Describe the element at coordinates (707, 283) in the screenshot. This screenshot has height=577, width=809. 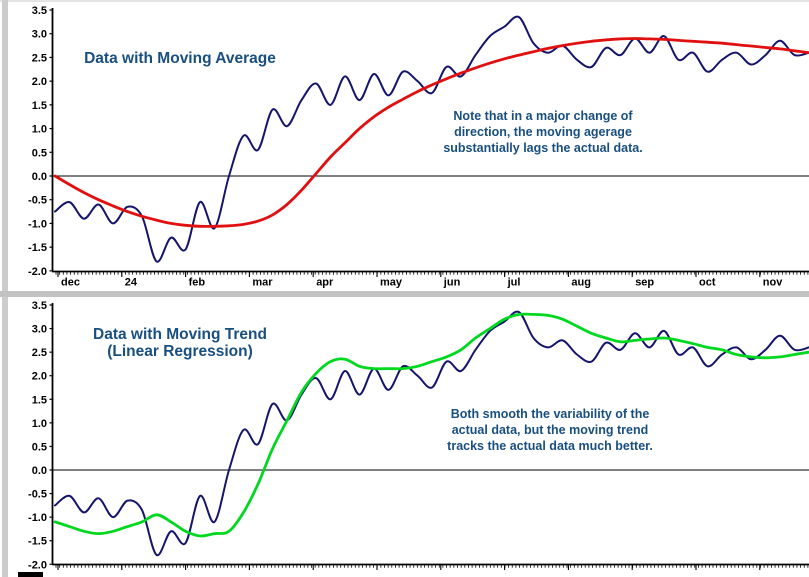
I see `x-tick-label: oct` at that location.